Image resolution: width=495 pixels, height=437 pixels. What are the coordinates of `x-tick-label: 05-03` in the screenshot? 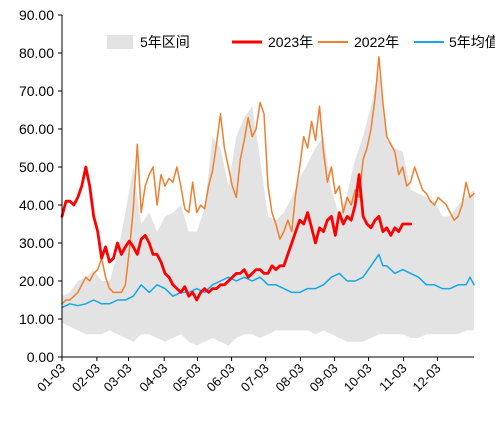 It's located at (186, 378).